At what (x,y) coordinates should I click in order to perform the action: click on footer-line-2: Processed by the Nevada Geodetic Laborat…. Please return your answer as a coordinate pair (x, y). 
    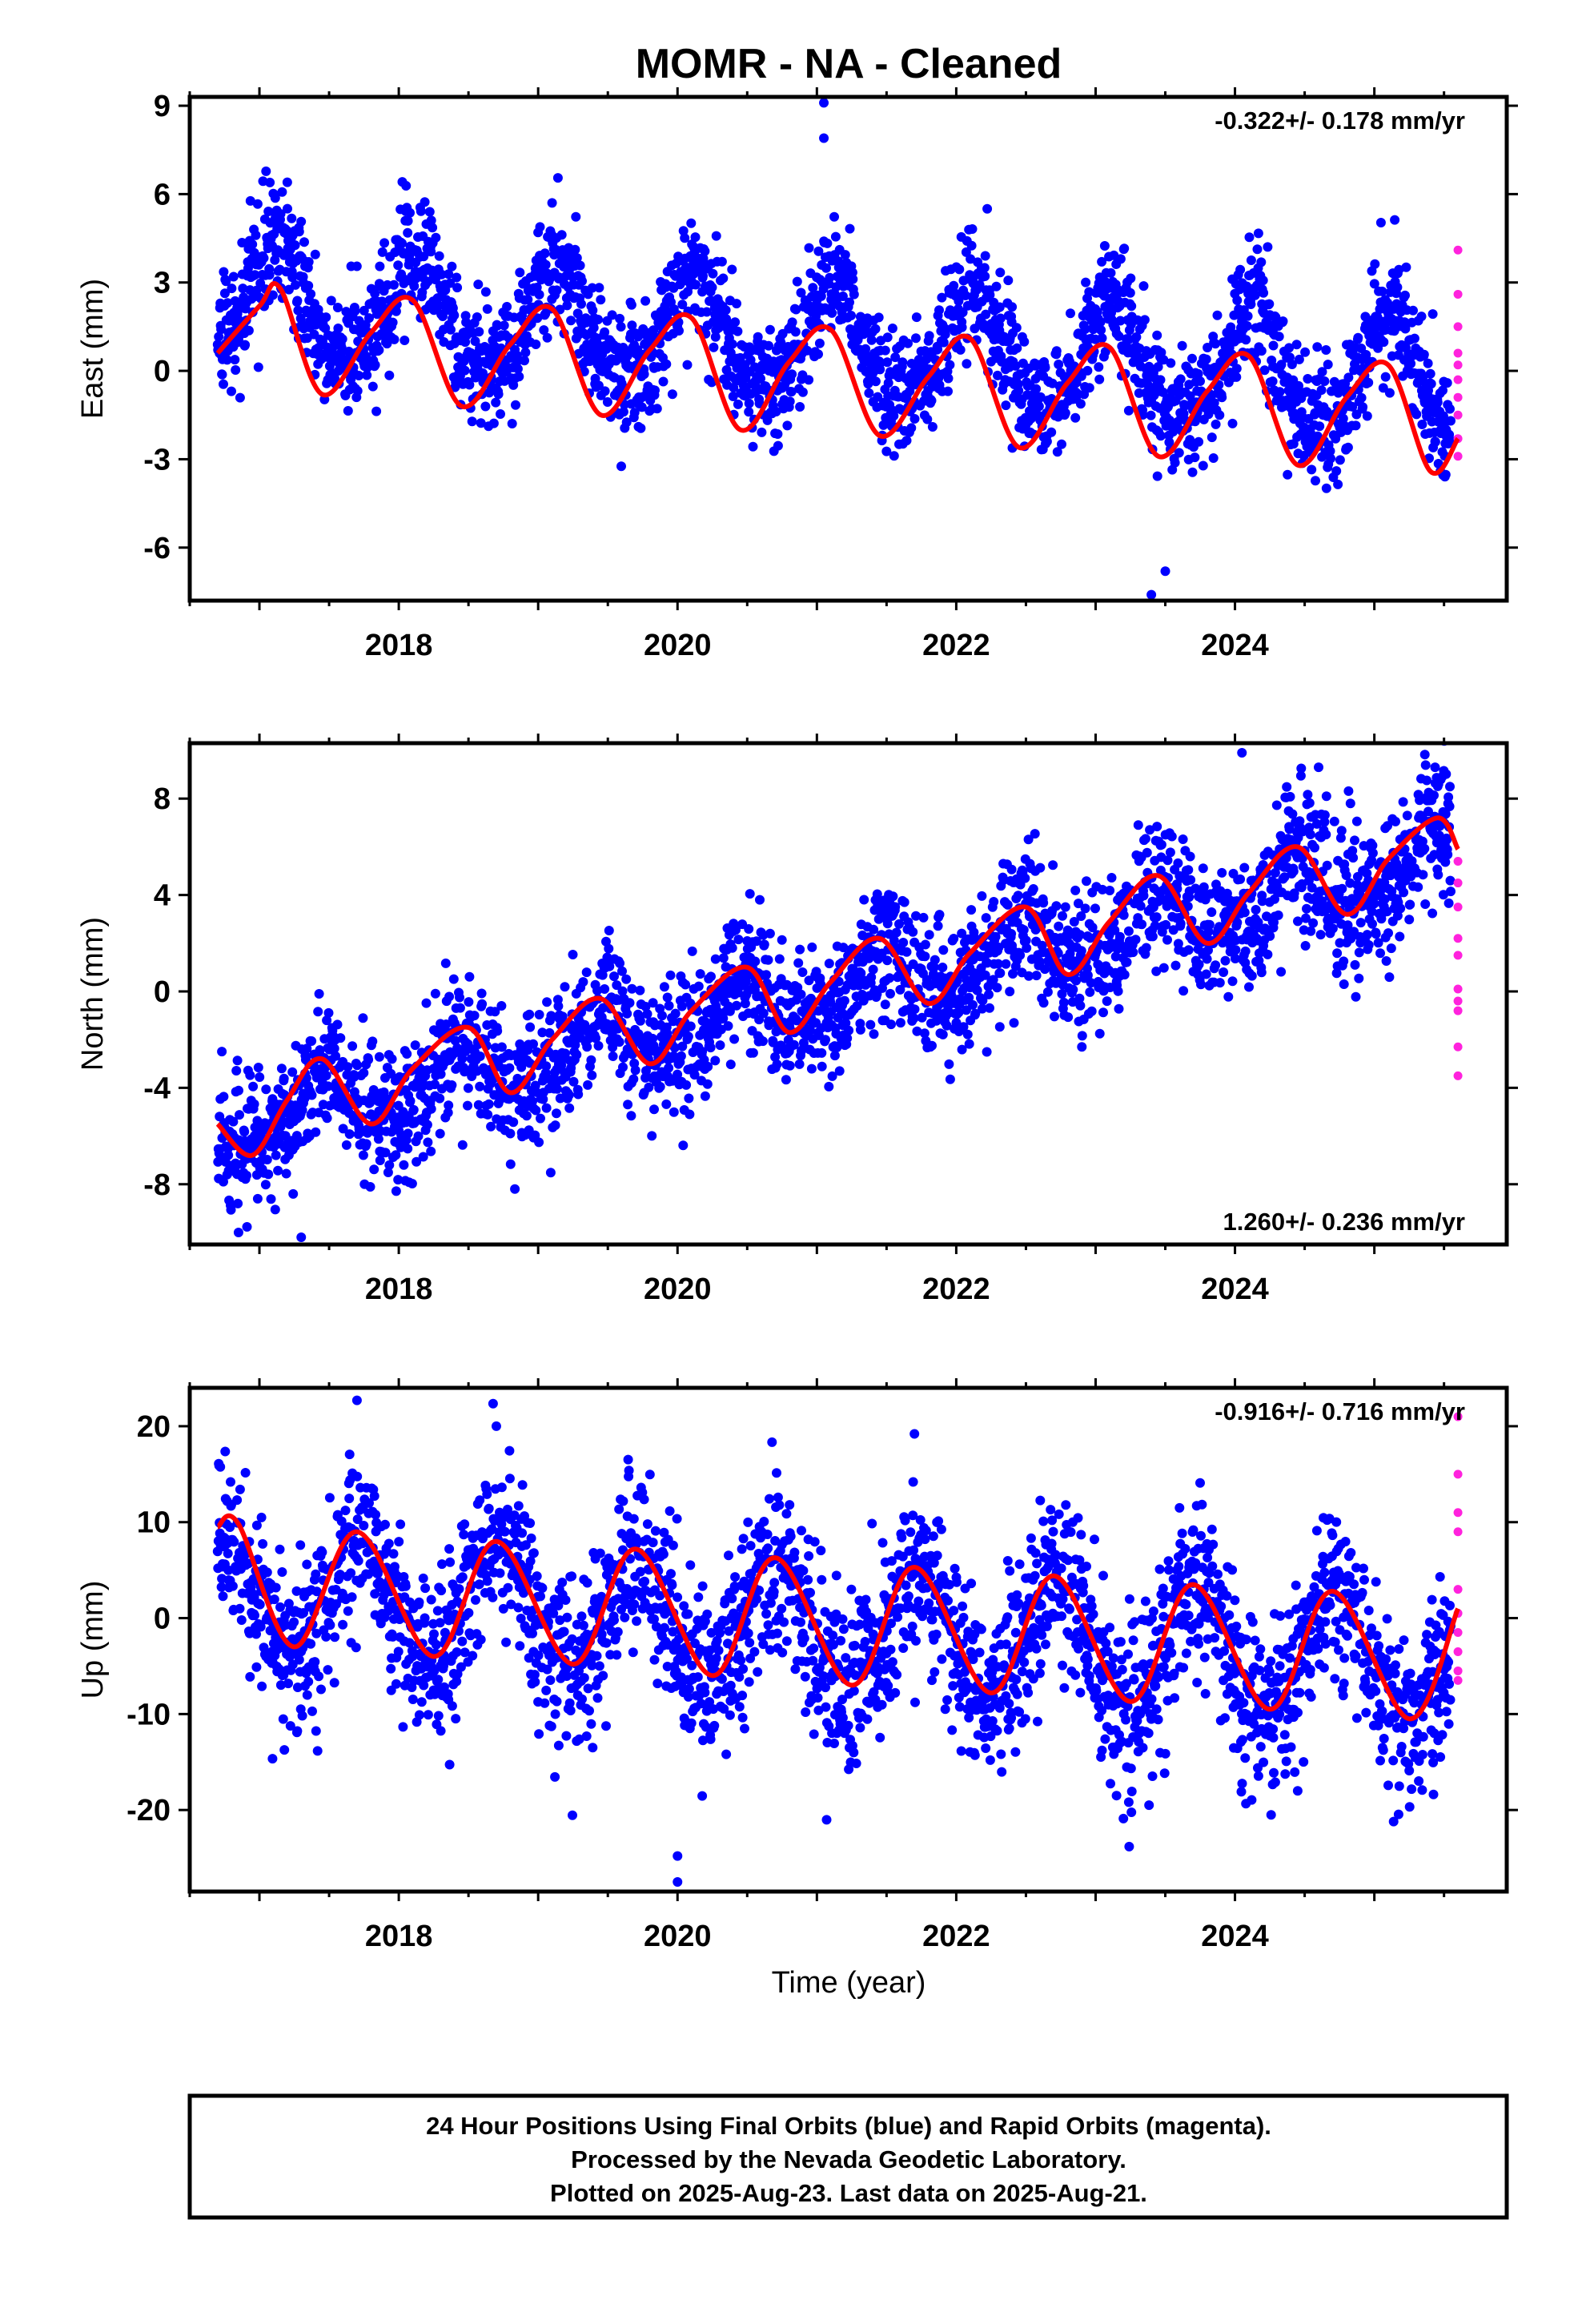
    Looking at the image, I should click on (848, 2159).